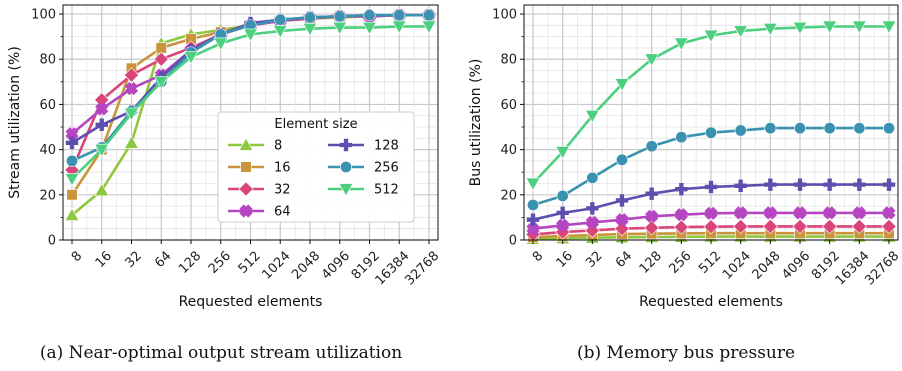  I want to click on legend-box, so click(316, 167).